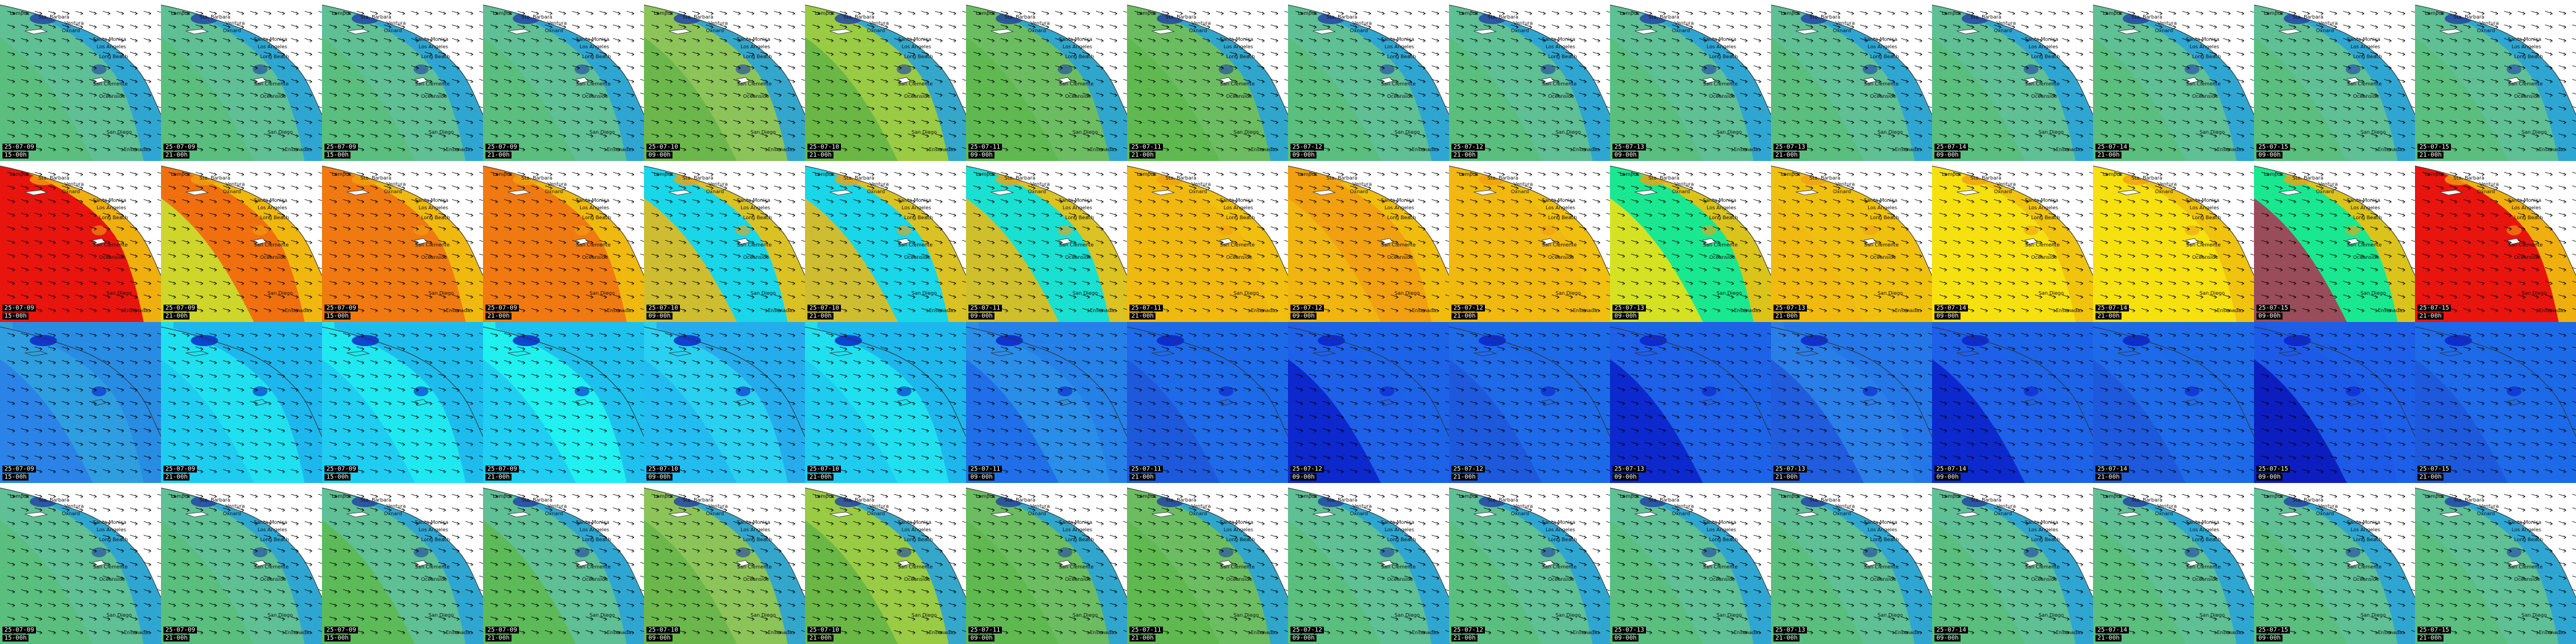 This screenshot has width=2576, height=644. I want to click on place-label: San Clemente, so click(2203, 245).